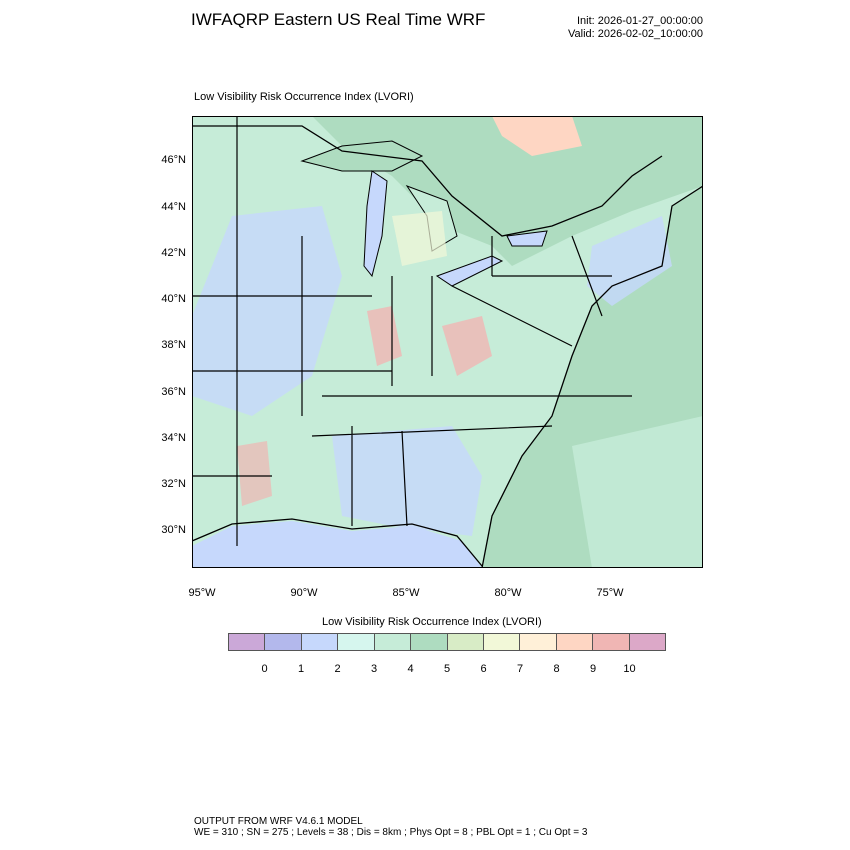 The height and width of the screenshot is (850, 850). What do you see at coordinates (278, 821) in the screenshot?
I see `model-info: OUTPUT FROM WRF V4.6.1 MODEL` at bounding box center [278, 821].